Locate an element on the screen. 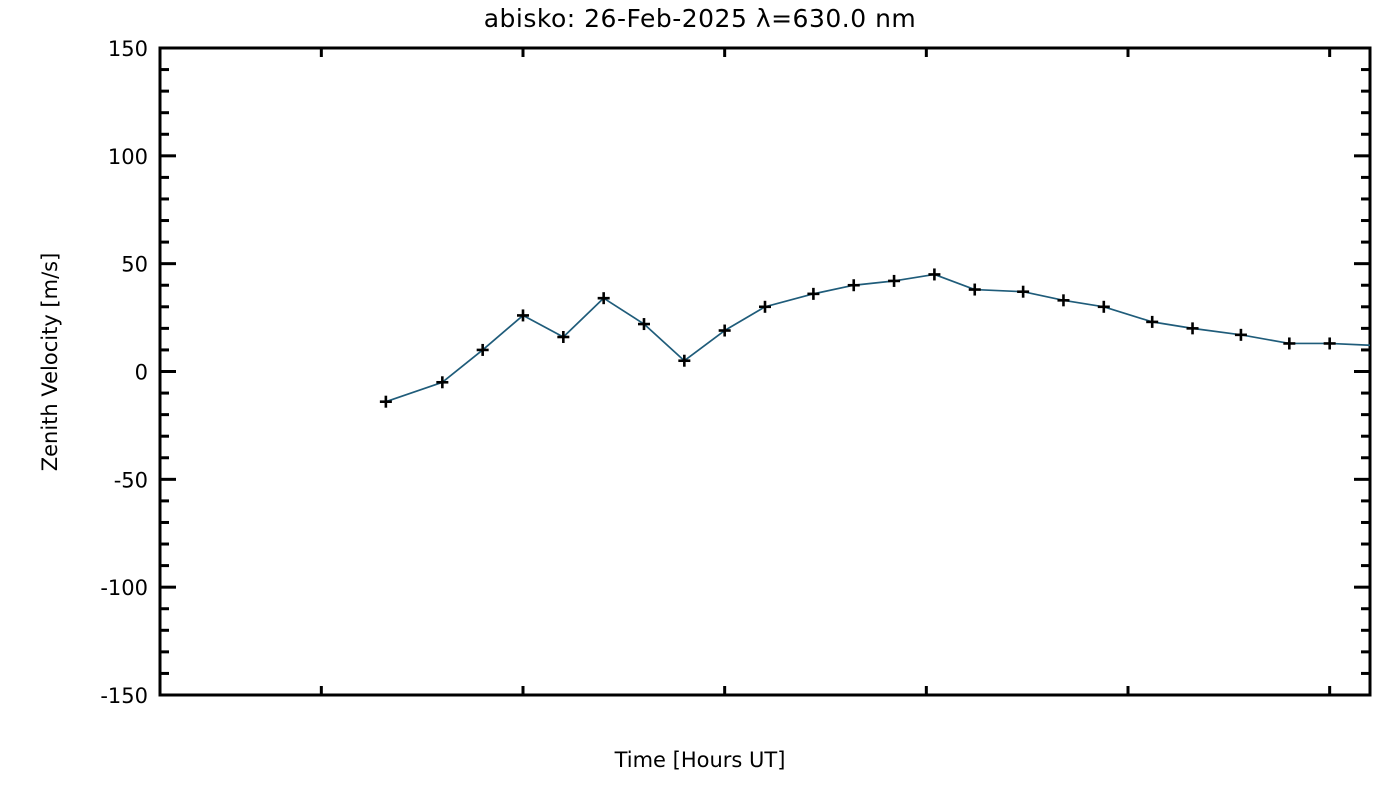 The image size is (1400, 800). y-tick-label: -50 is located at coordinates (131, 480).